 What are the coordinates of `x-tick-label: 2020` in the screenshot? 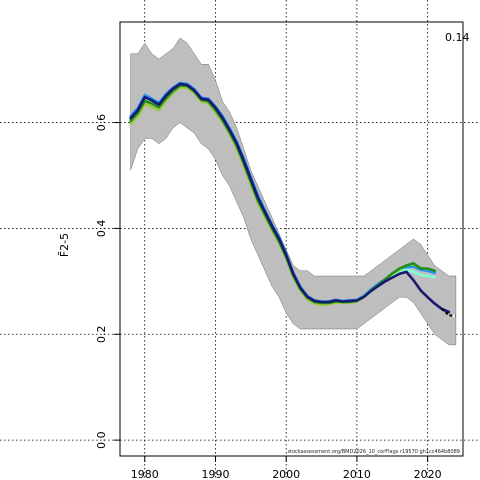 It's located at (428, 474).